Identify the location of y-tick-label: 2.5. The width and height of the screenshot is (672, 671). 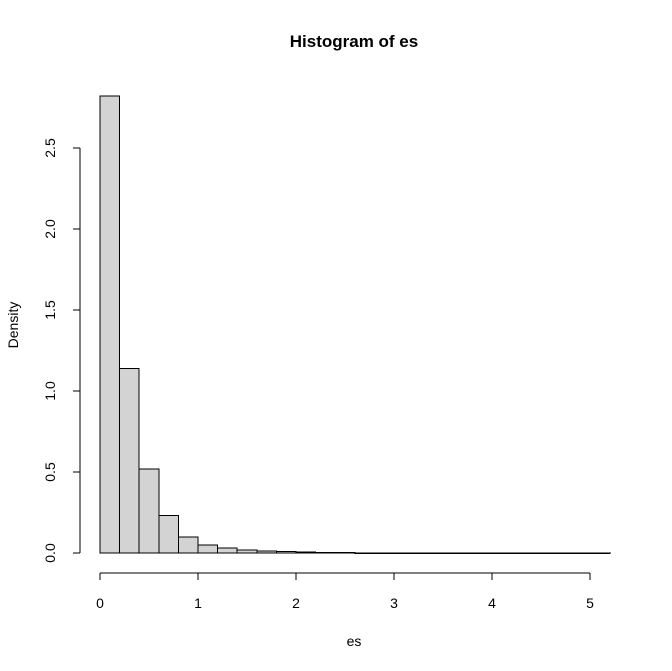
(50, 148).